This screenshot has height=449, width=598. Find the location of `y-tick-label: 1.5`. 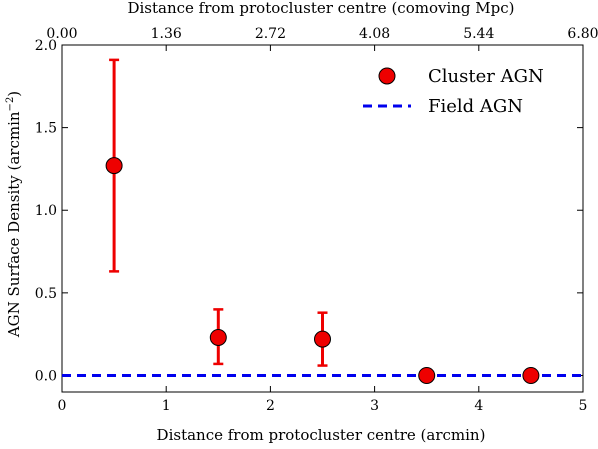

y-tick-label: 1.5 is located at coordinates (46, 129).